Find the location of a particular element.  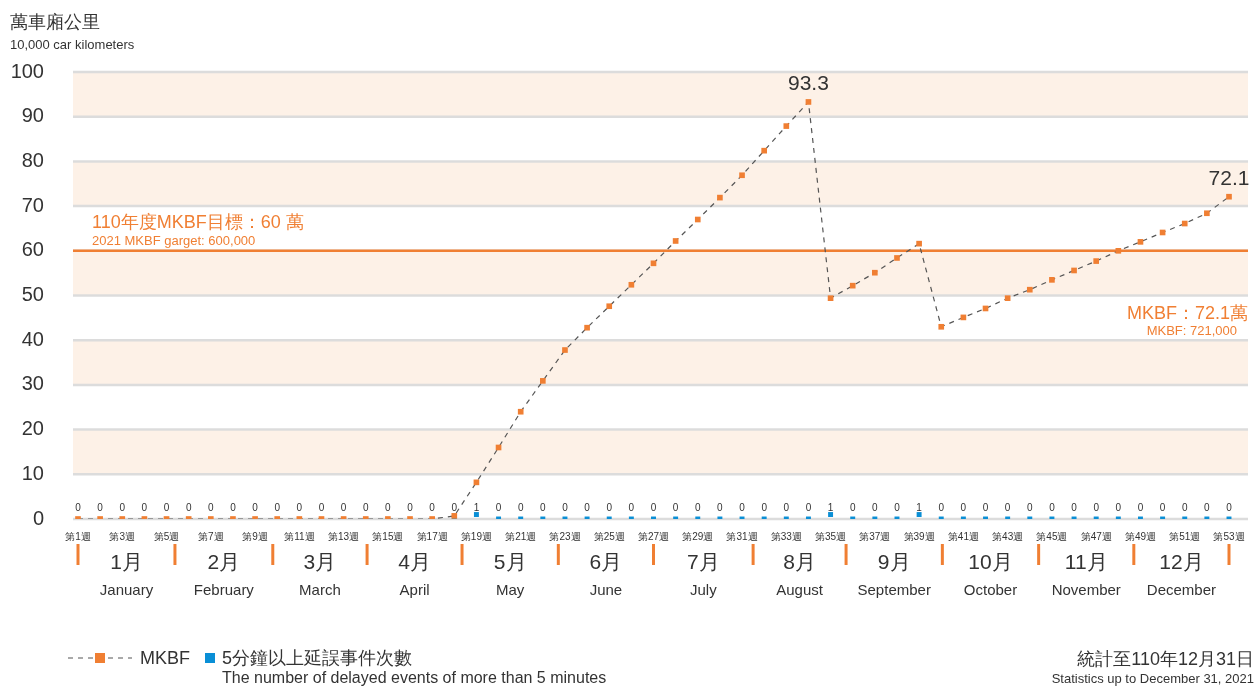

x-tick-label: 第21週 is located at coordinates (521, 536).